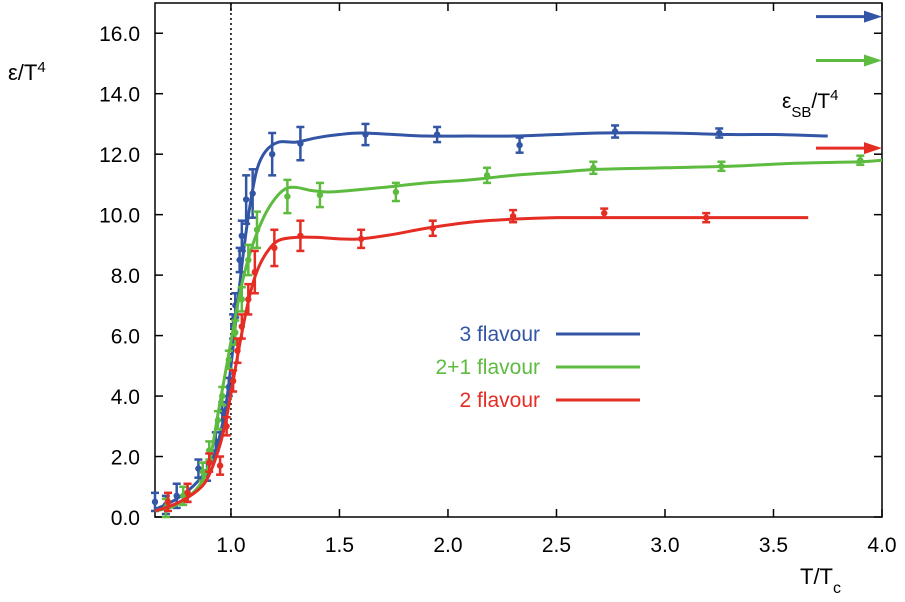 The image size is (905, 602). Describe the element at coordinates (125, 518) in the screenshot. I see `y-tick-label: 0.0` at that location.